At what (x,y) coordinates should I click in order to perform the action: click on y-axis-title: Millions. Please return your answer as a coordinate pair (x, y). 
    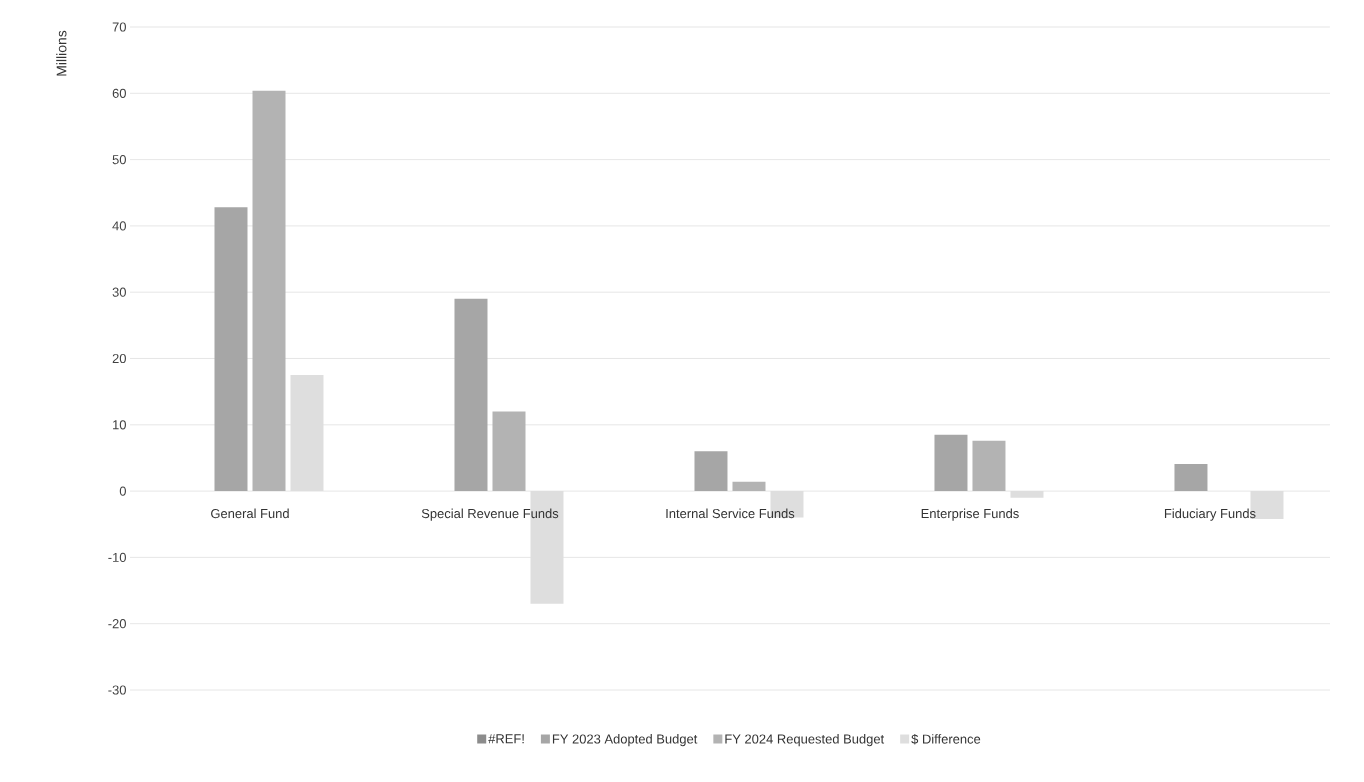
    Looking at the image, I should click on (61, 53).